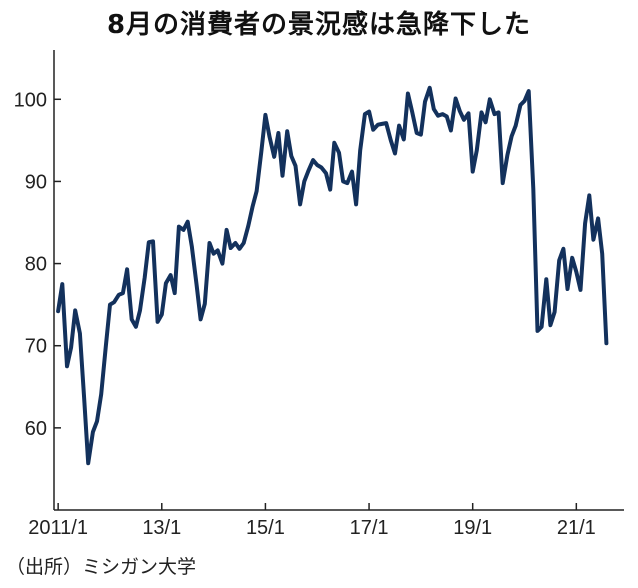  I want to click on x-tick-label: 2011/1, so click(58, 528).